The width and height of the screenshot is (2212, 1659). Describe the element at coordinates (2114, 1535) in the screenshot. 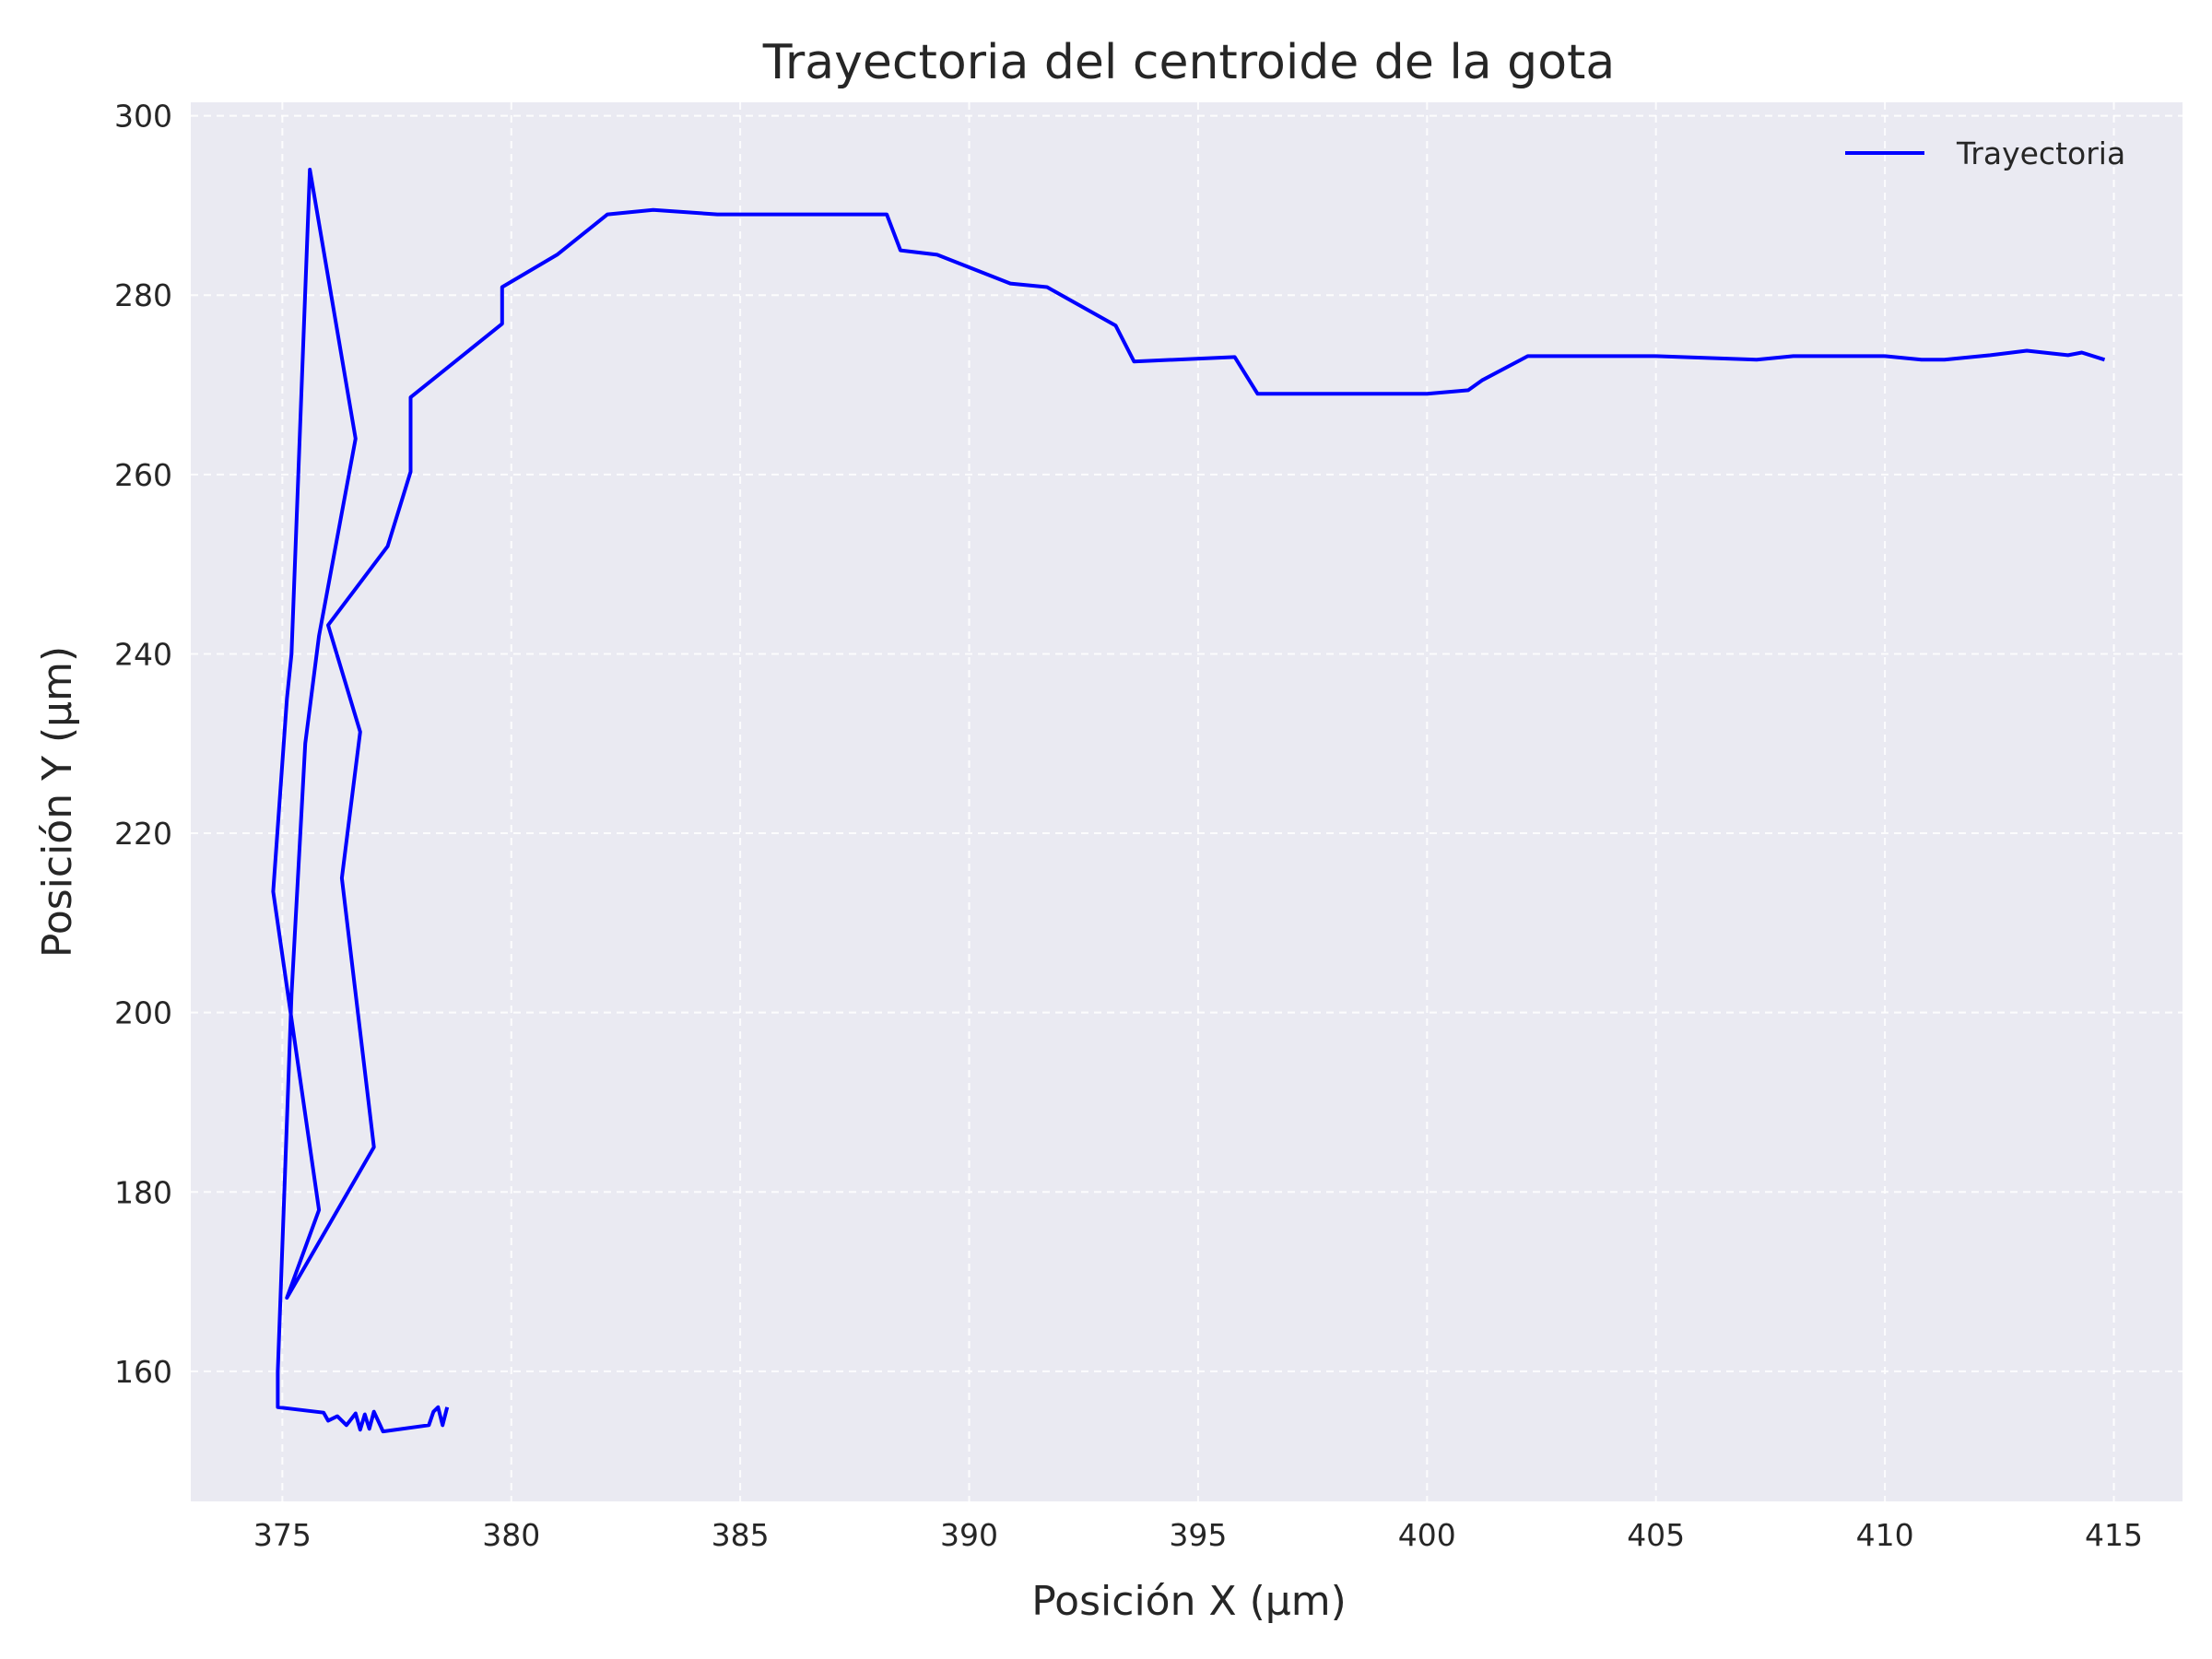

I see `x-tick-label: 415` at that location.